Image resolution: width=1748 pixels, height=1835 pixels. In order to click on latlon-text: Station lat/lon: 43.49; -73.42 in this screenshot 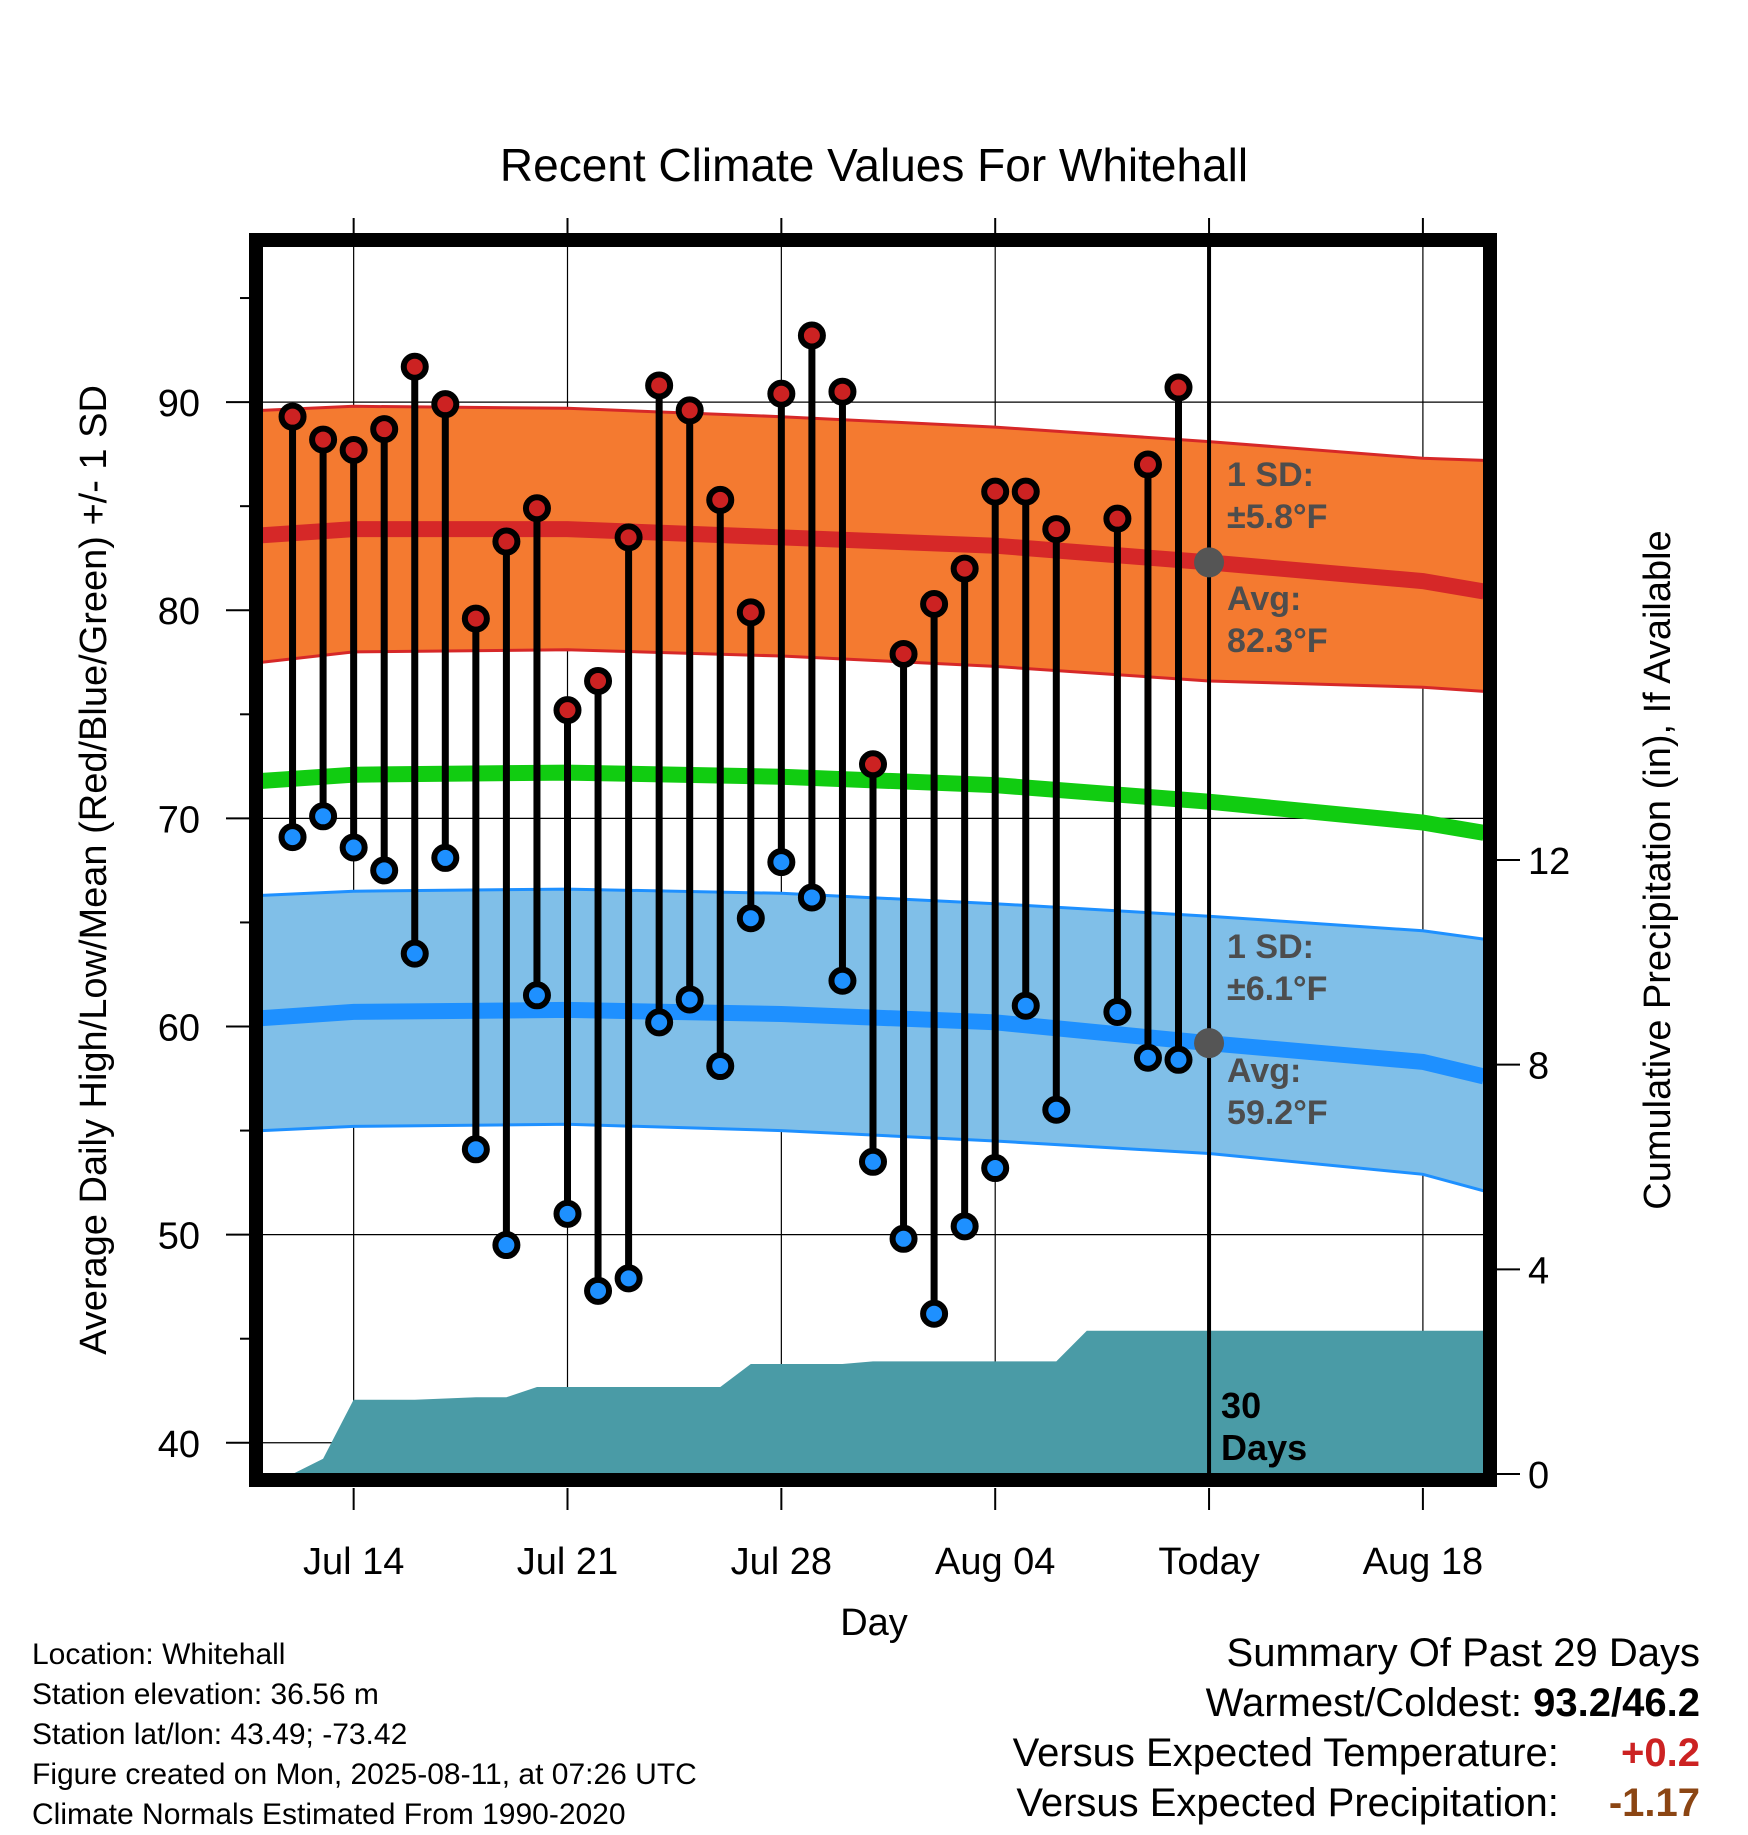, I will do `click(220, 1734)`.